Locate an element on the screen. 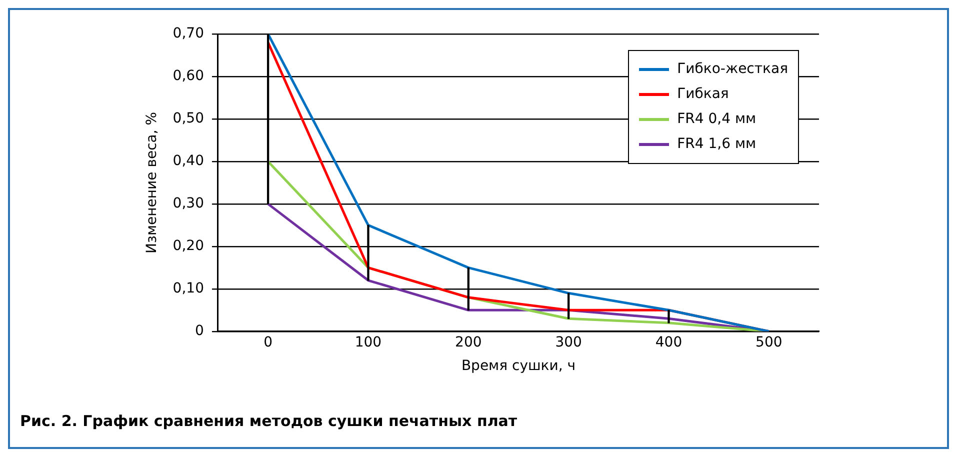 This screenshot has width=959, height=459. x-axis-title: Время сушки, ч is located at coordinates (518, 366).